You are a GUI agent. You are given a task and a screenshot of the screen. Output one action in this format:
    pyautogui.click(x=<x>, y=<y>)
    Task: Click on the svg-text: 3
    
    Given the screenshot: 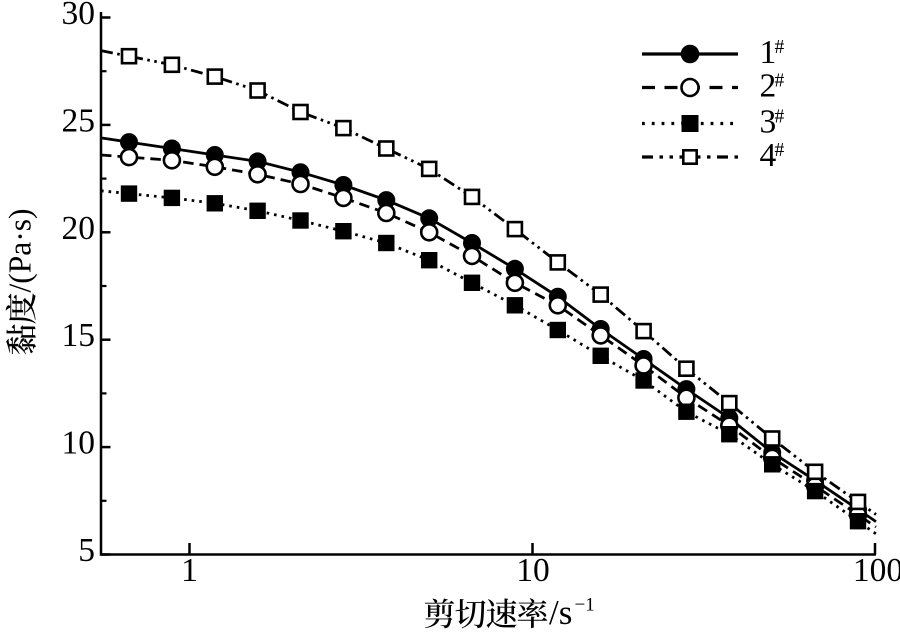 What is the action you would take?
    pyautogui.click(x=768, y=122)
    